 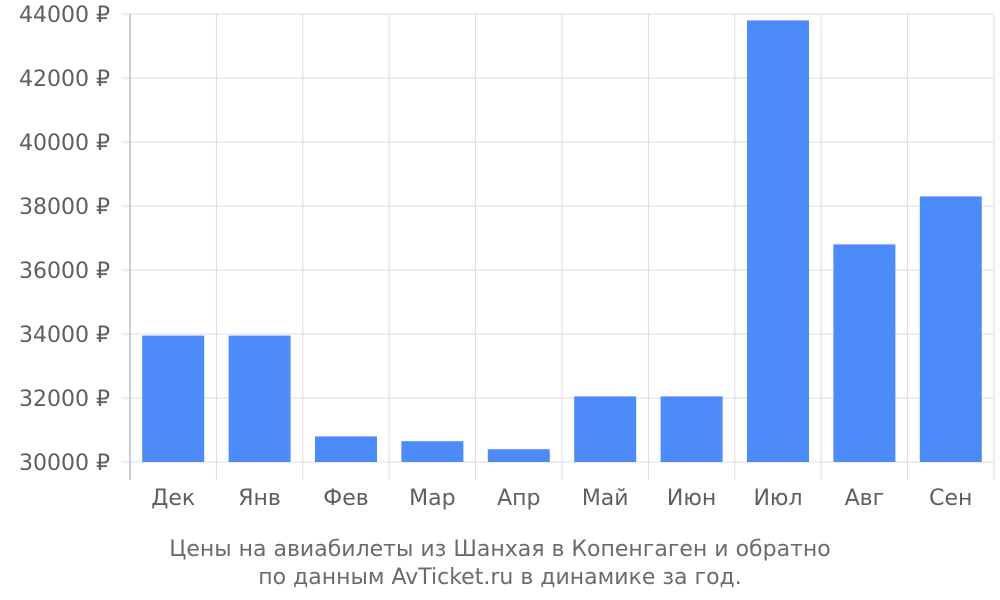 I want to click on x-tick-label: Янв, so click(x=259, y=498).